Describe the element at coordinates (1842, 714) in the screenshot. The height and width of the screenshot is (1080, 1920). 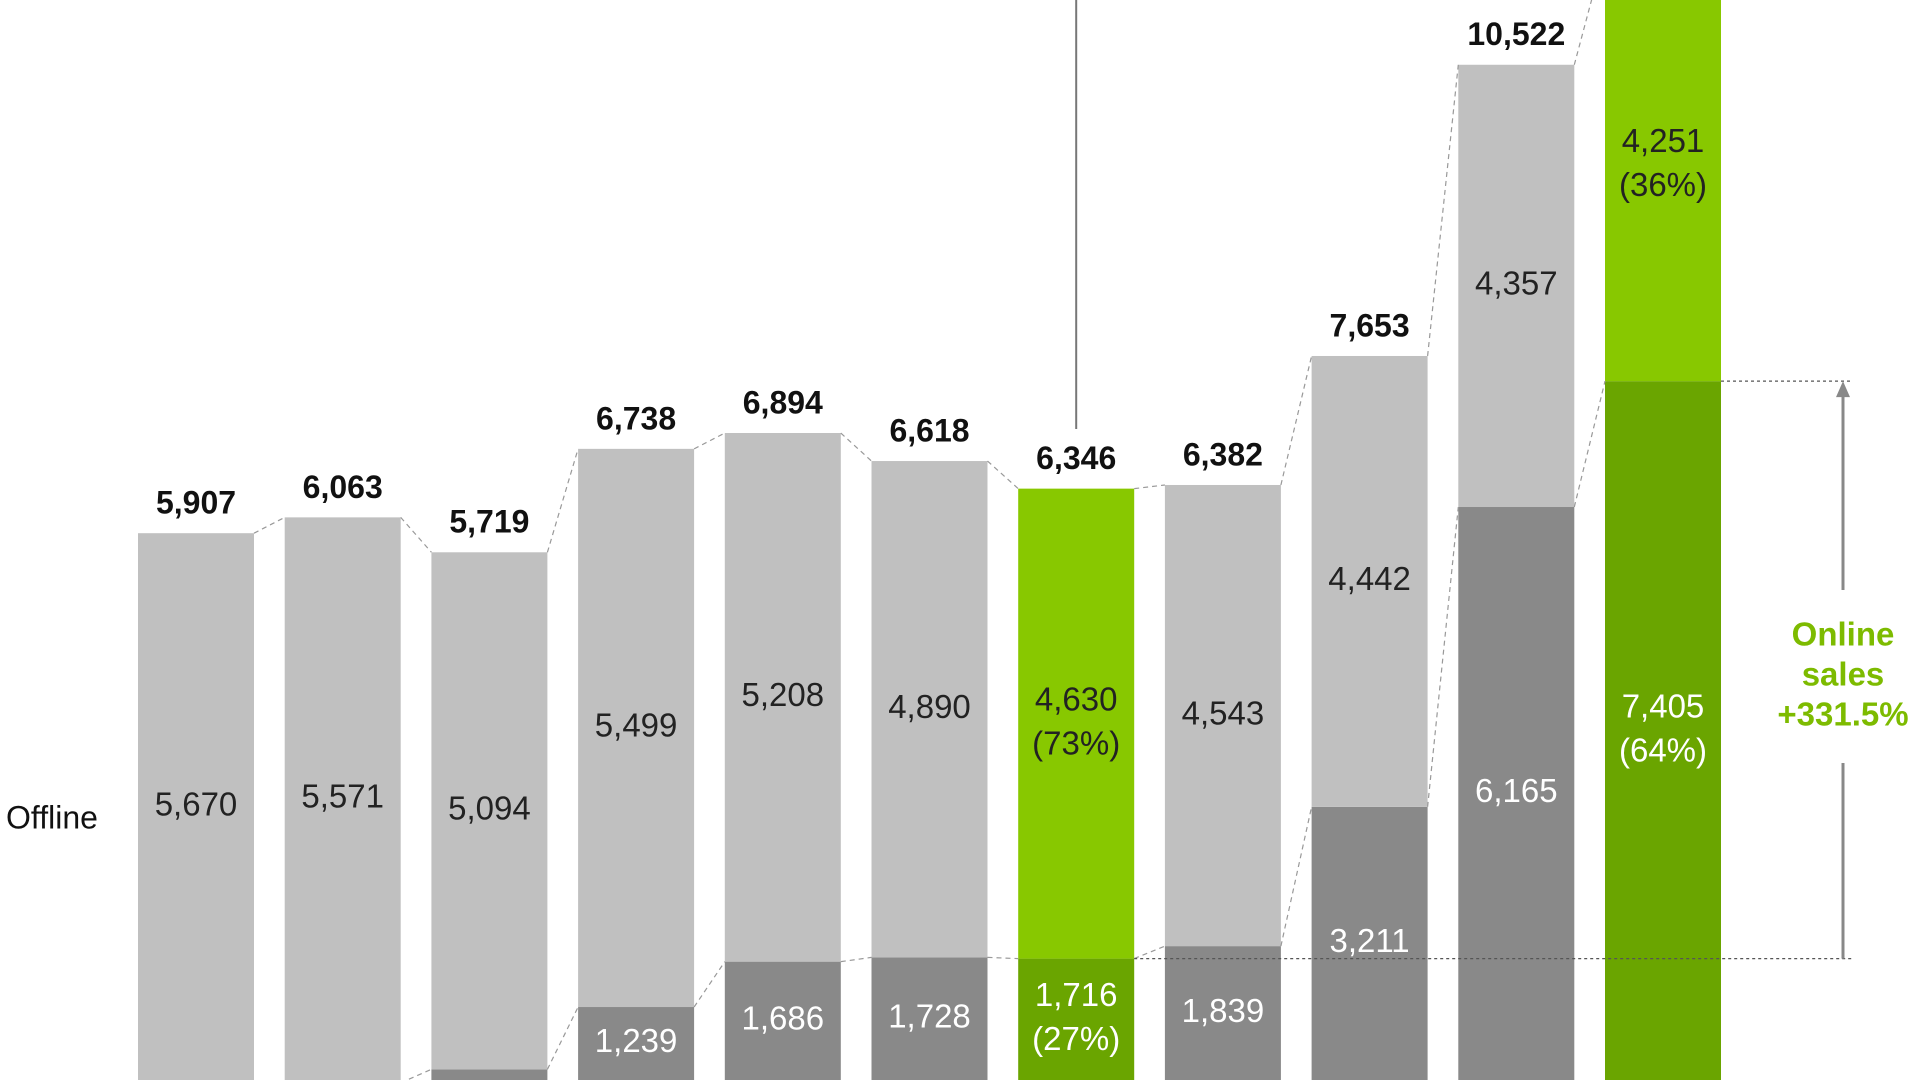
I see `annotation: +331.5%` at that location.